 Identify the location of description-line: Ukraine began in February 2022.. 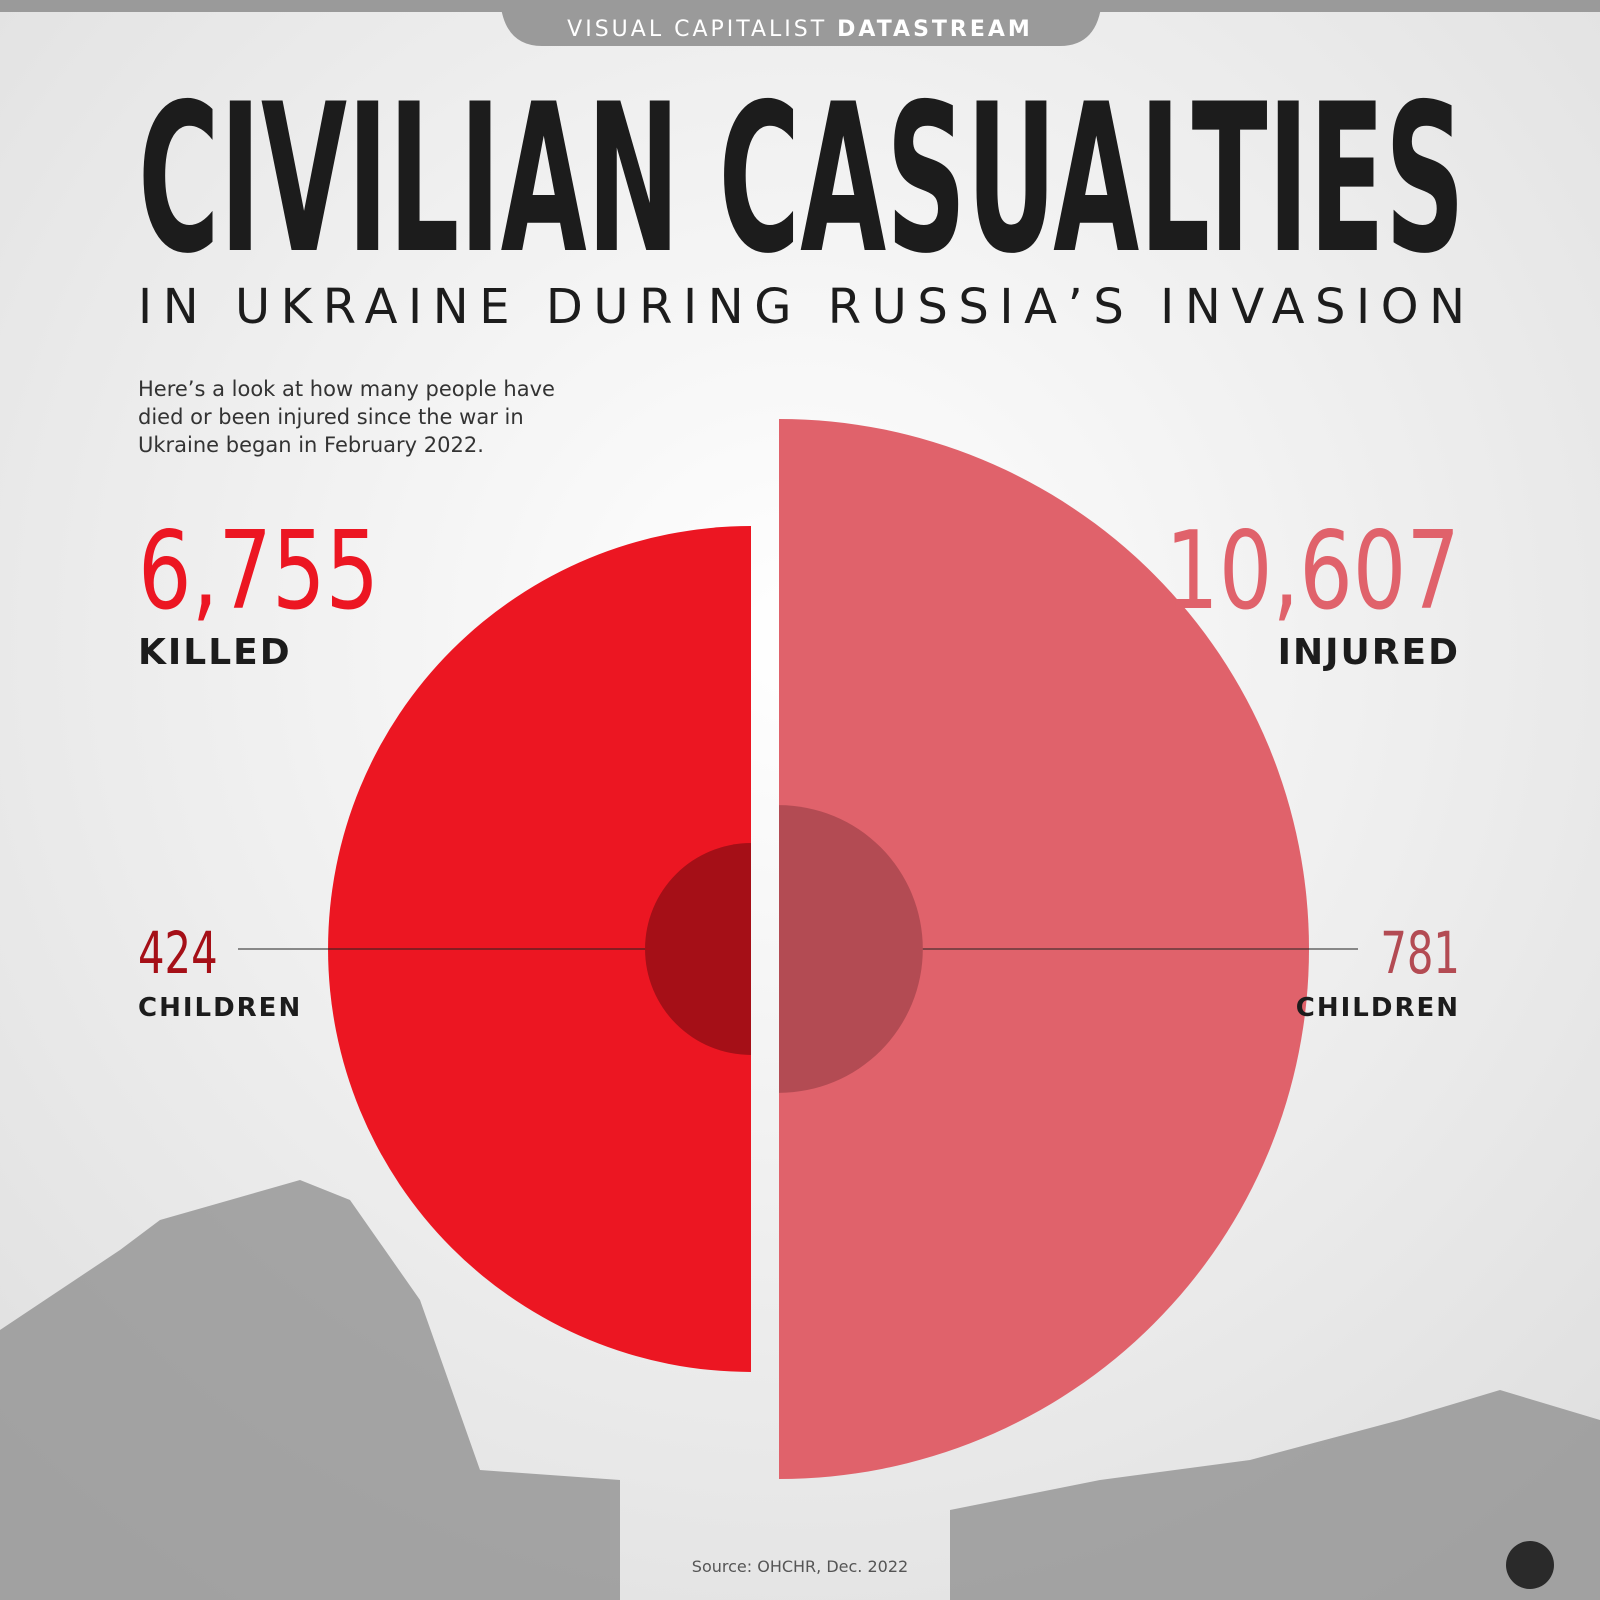
(311, 445).